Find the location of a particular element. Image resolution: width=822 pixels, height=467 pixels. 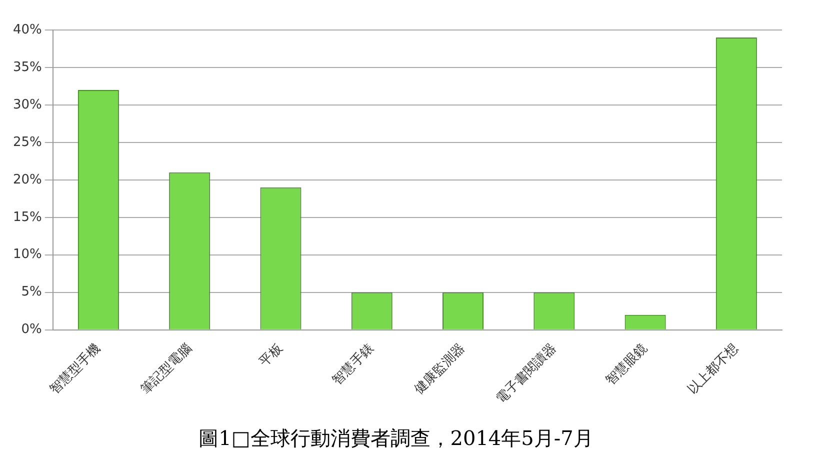

y-tick-label: 10% is located at coordinates (27, 254).